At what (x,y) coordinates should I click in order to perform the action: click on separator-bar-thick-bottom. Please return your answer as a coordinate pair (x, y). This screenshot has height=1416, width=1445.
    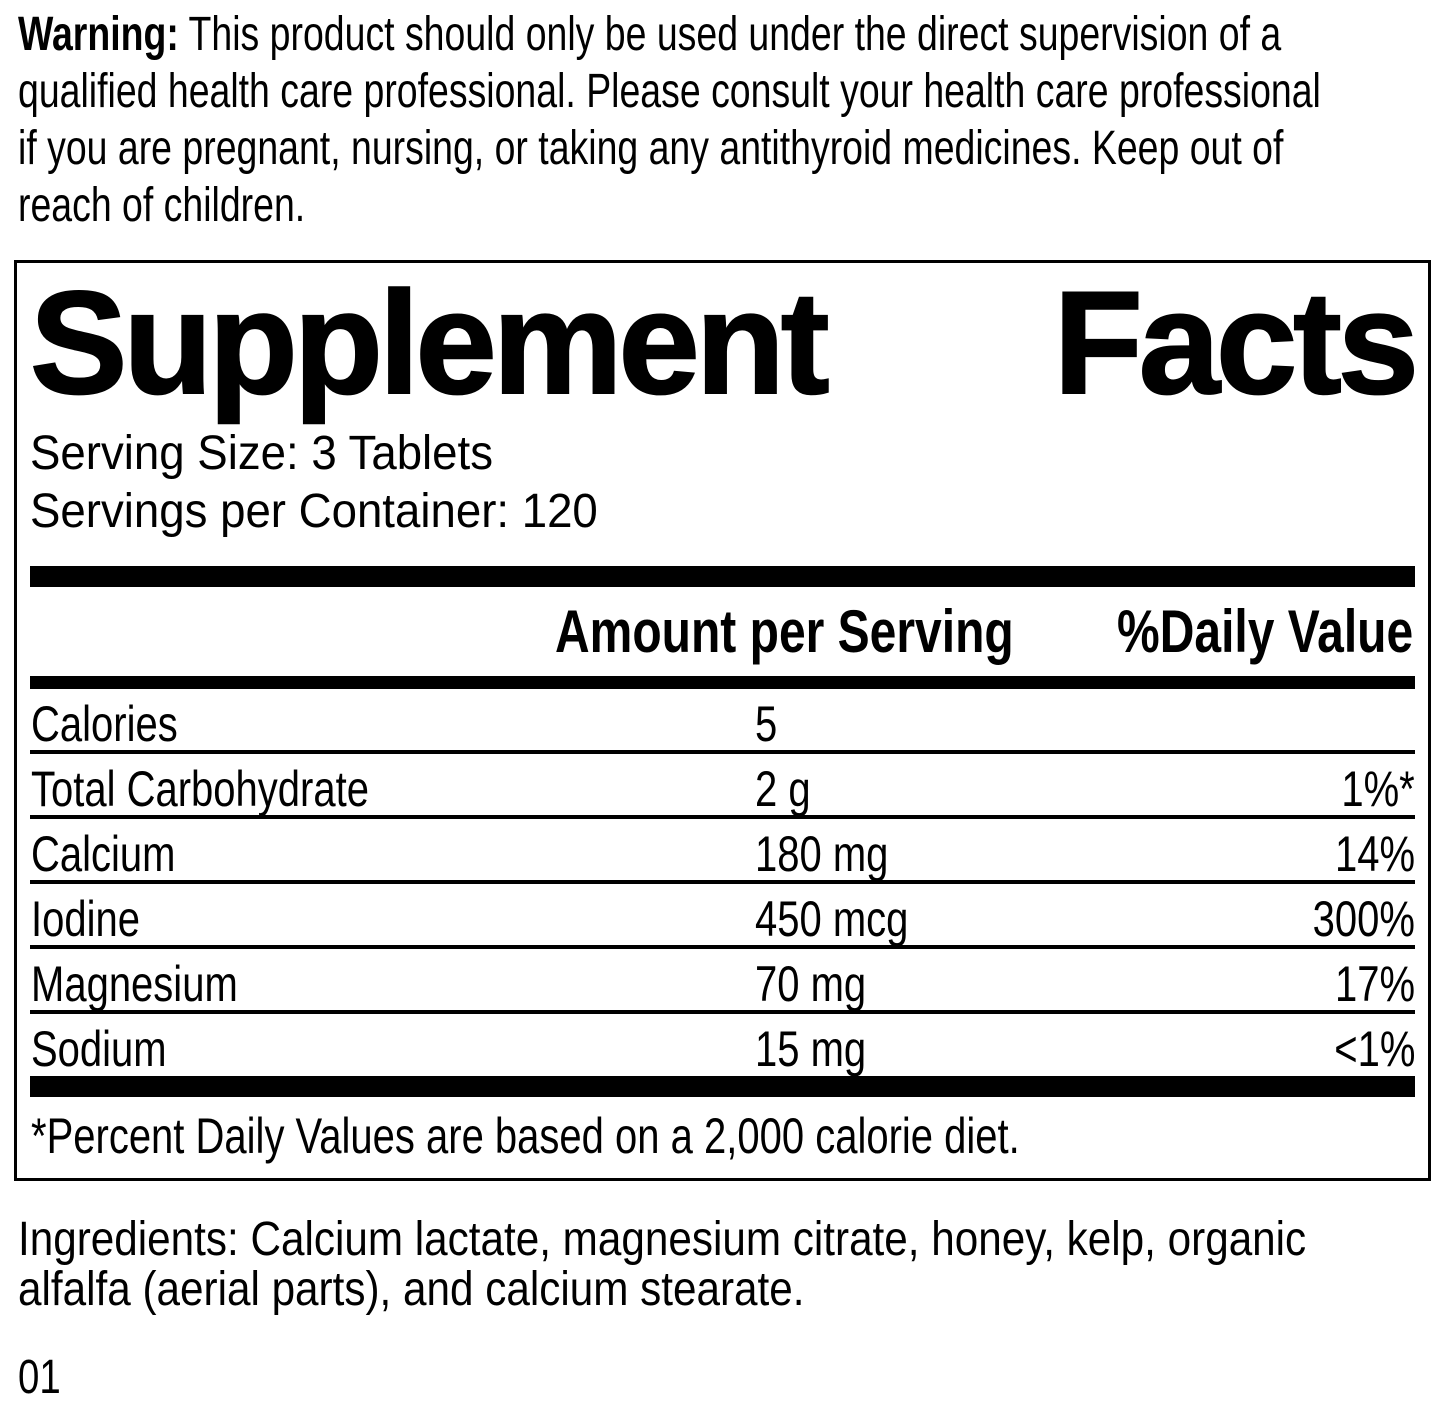
    Looking at the image, I should click on (722, 1086).